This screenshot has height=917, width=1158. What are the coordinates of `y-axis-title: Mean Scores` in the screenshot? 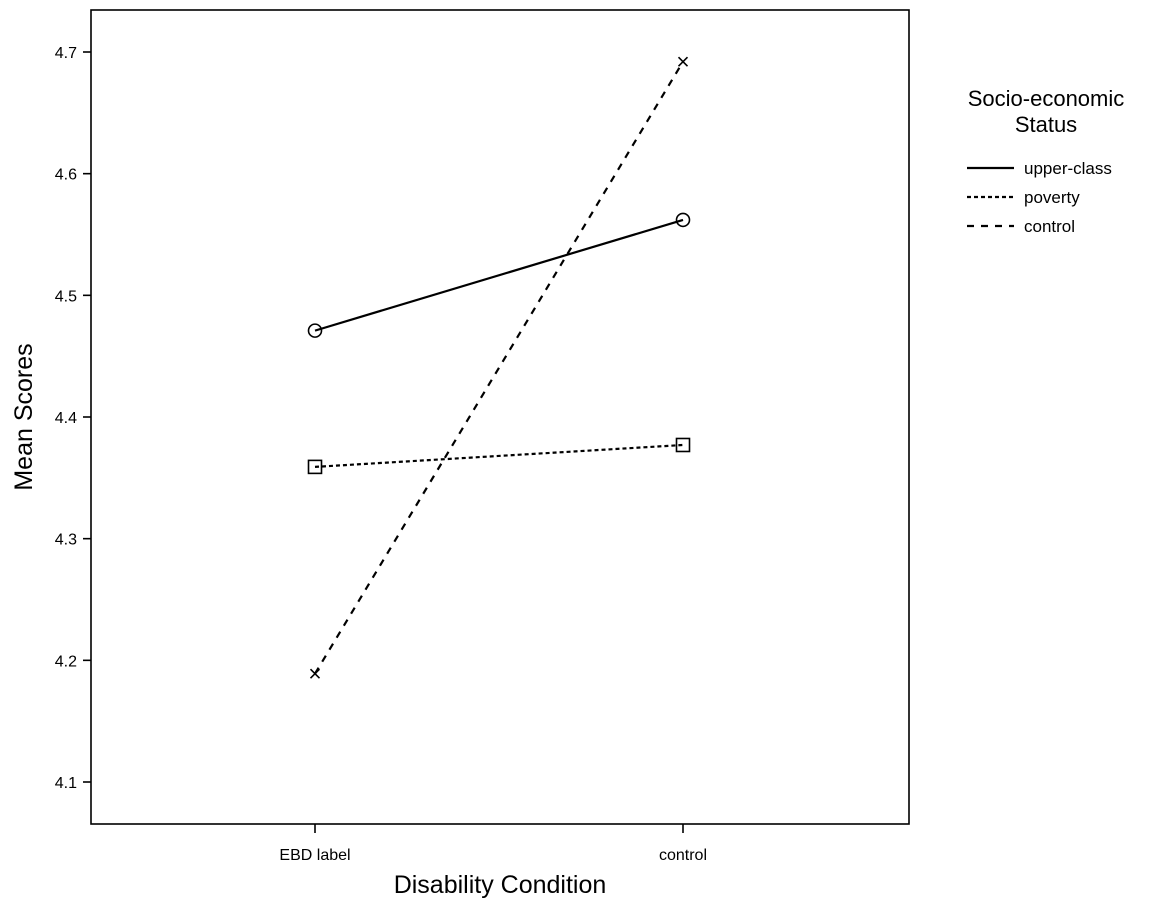 It's located at (24, 416).